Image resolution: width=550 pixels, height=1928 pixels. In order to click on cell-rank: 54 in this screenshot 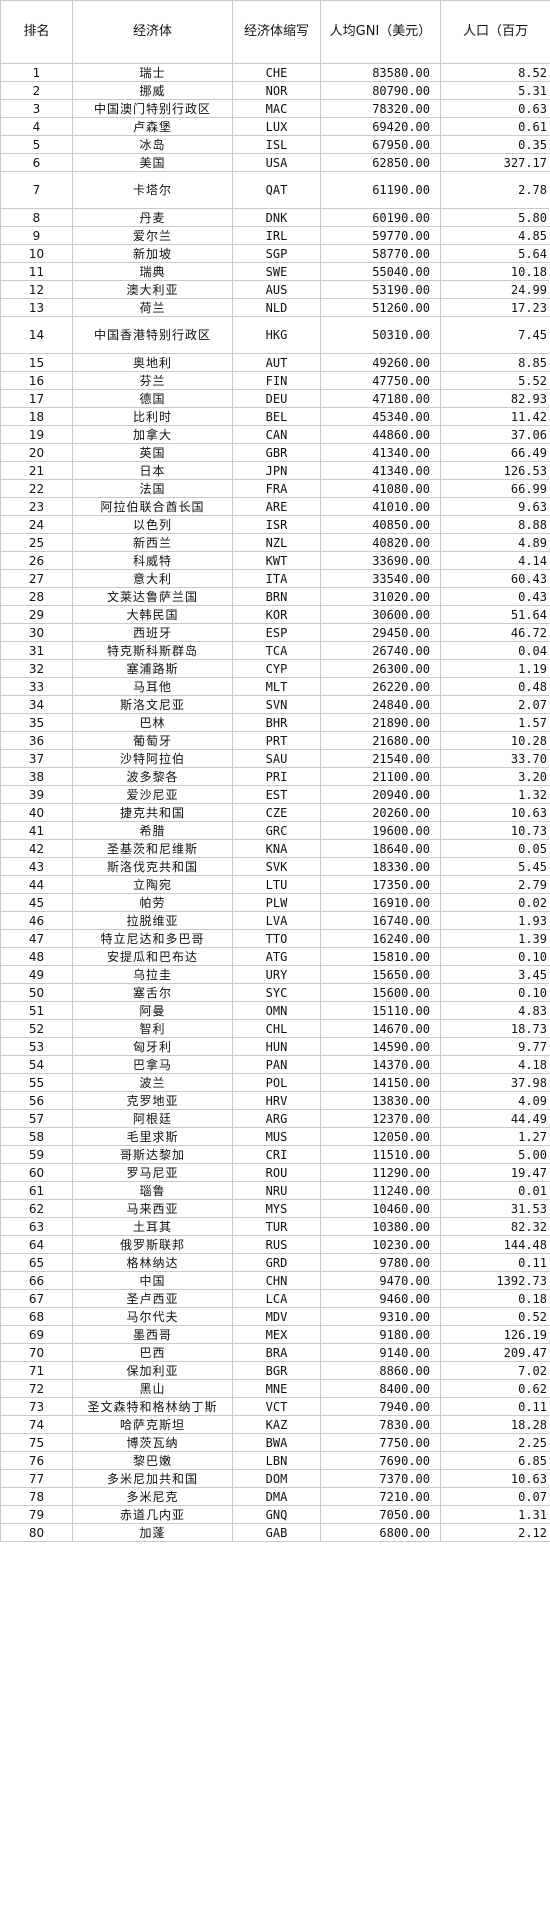, I will do `click(36, 1064)`.